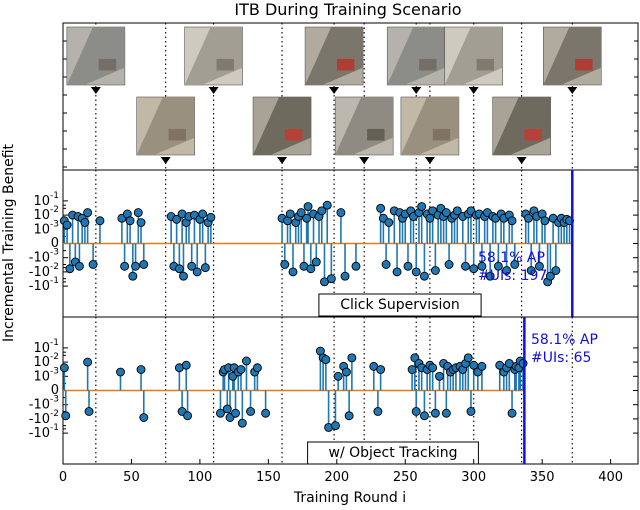 Image resolution: width=640 pixels, height=510 pixels. What do you see at coordinates (268, 477) in the screenshot?
I see `x-tick-label: 150` at bounding box center [268, 477].